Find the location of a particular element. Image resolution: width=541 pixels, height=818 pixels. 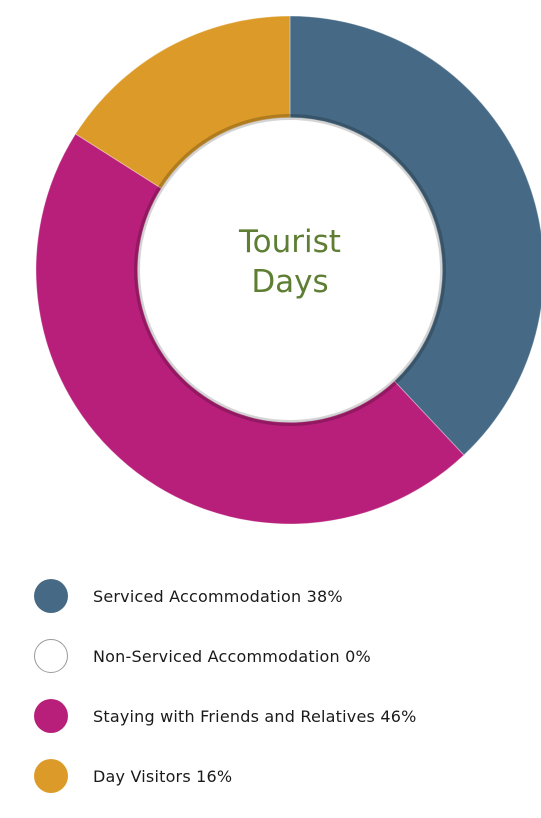

legend-swatch-serviced-accommodation is located at coordinates (51, 596).